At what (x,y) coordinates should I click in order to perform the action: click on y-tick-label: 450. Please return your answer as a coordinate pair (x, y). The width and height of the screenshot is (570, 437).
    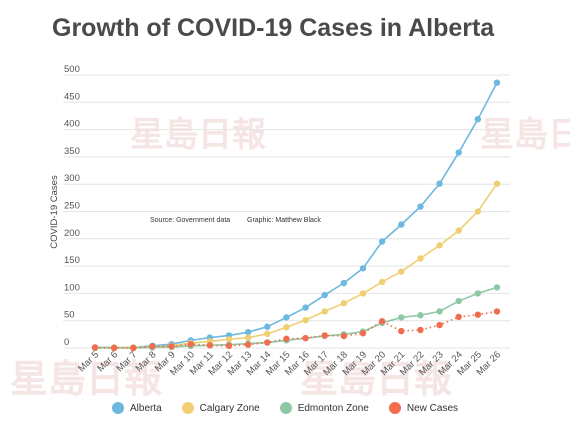
    Looking at the image, I should click on (72, 96).